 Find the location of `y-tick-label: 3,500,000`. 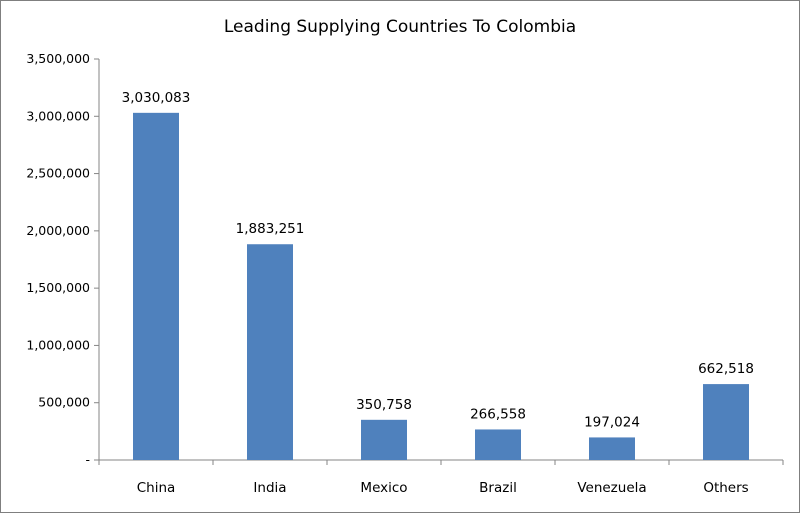

y-tick-label: 3,500,000 is located at coordinates (58, 58).